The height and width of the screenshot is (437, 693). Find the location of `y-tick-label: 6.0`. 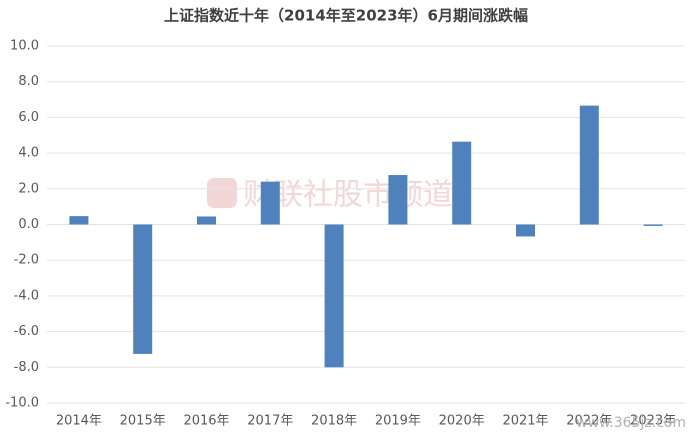

y-tick-label: 6.0 is located at coordinates (28, 117).